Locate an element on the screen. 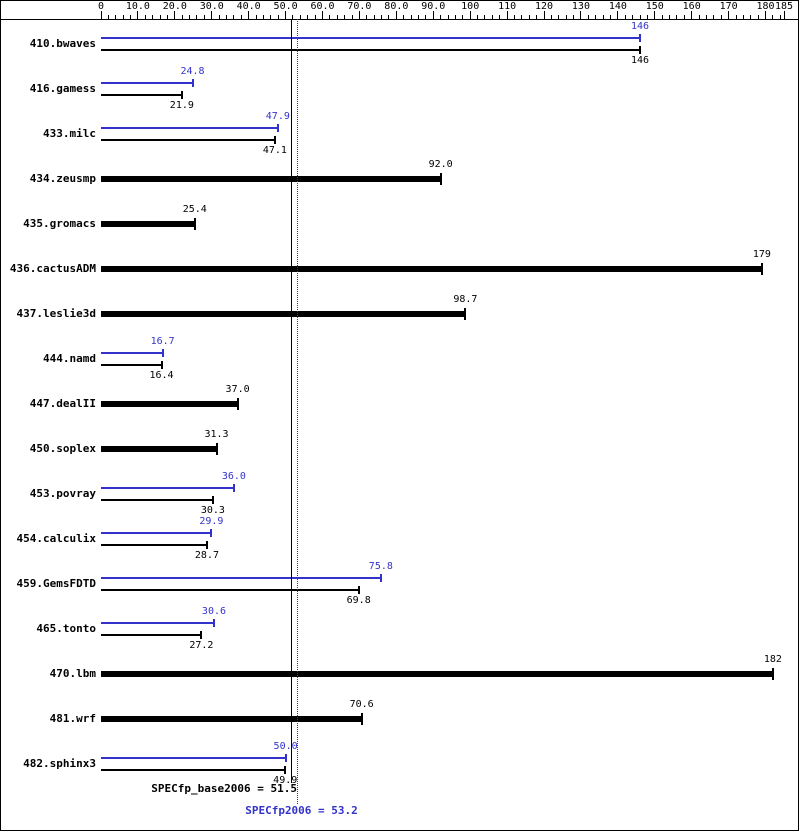 Image resolution: width=799 pixels, height=831 pixels. peak-value: 30.6 is located at coordinates (214, 611).